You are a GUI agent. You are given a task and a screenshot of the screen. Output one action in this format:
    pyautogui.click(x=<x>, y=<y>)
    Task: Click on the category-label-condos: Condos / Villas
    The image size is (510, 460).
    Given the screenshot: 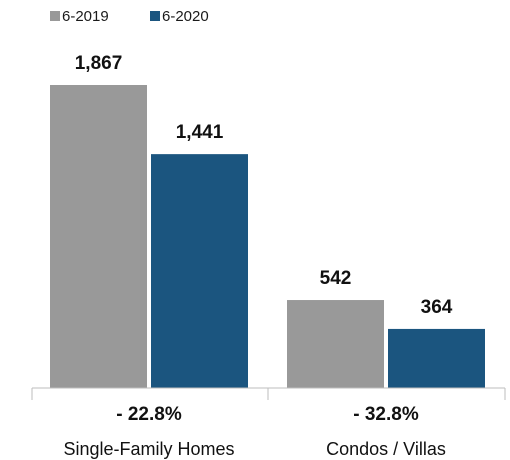 What is the action you would take?
    pyautogui.click(x=386, y=449)
    